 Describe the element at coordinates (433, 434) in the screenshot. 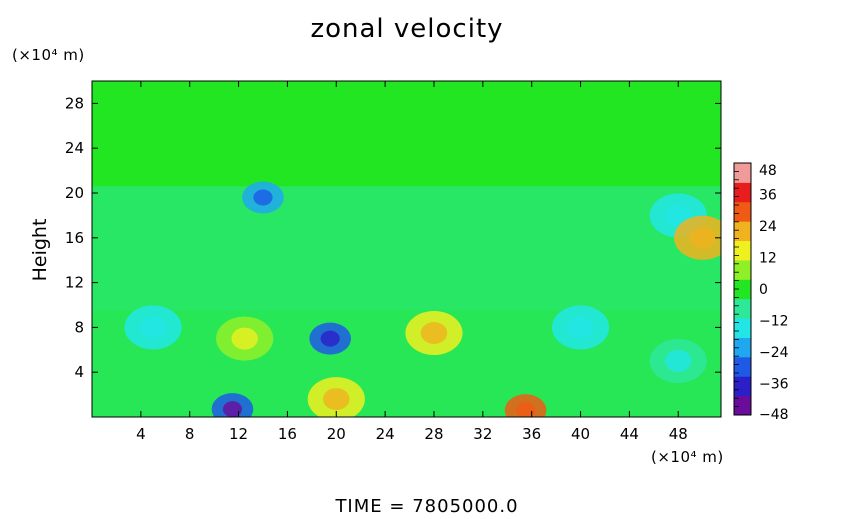

I see `x-tick-label-6: 28` at that location.